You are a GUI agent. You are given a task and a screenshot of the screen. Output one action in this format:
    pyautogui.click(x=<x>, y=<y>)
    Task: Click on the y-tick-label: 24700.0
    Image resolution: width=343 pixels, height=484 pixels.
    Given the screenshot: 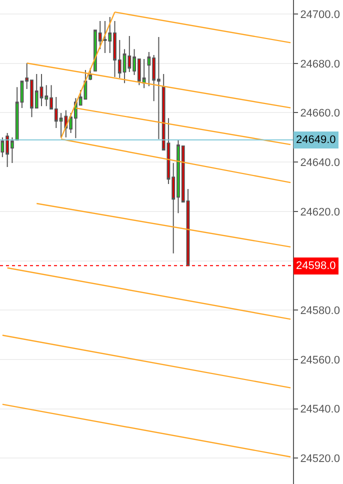 What is the action you would take?
    pyautogui.click(x=320, y=14)
    